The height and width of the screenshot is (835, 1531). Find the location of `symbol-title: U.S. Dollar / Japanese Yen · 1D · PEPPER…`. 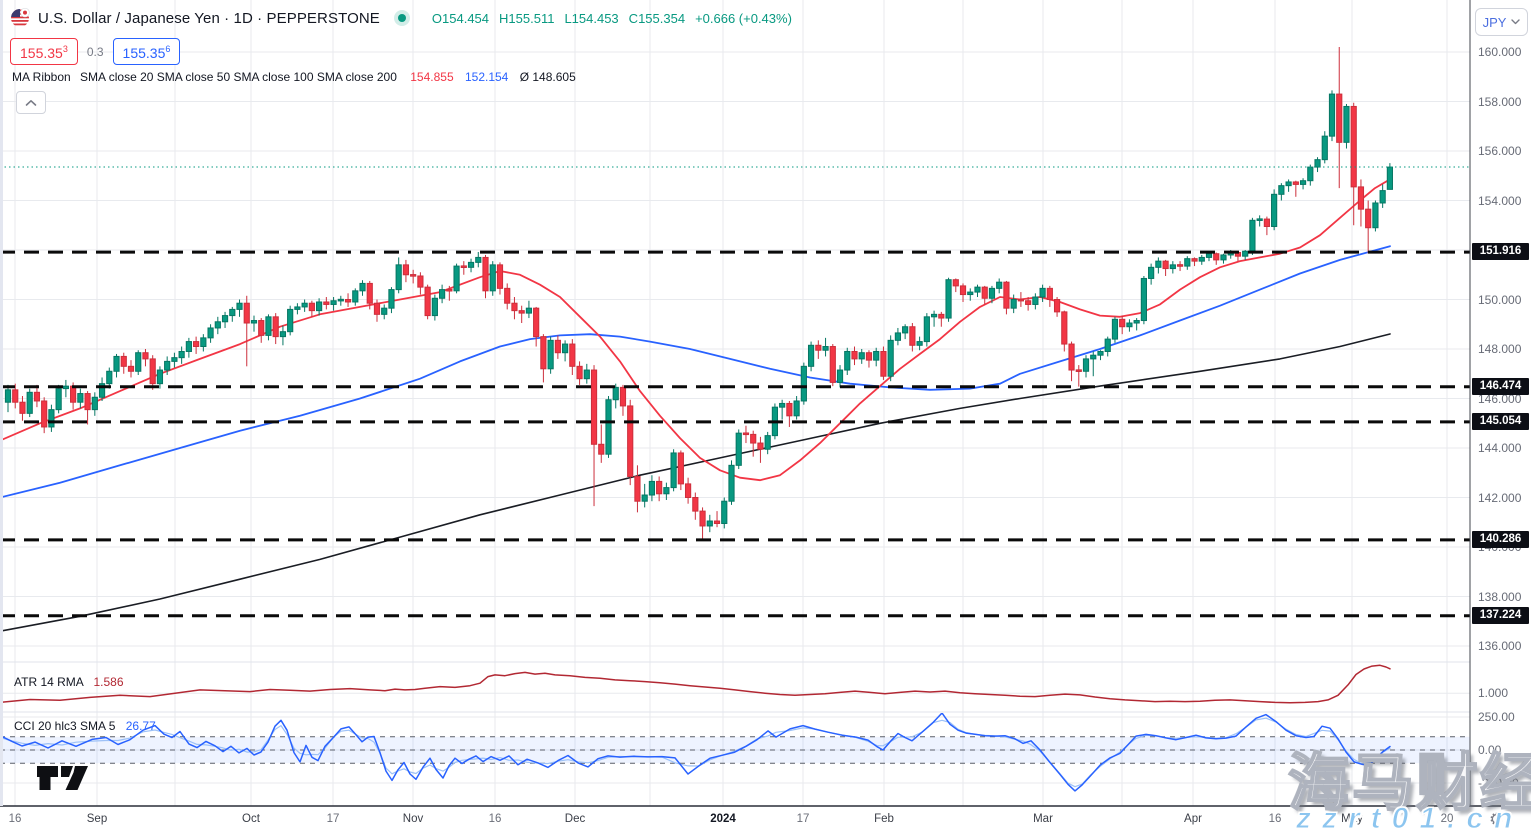

symbol-title: U.S. Dollar / Japanese Yen · 1D · PEPPER… is located at coordinates (209, 18).